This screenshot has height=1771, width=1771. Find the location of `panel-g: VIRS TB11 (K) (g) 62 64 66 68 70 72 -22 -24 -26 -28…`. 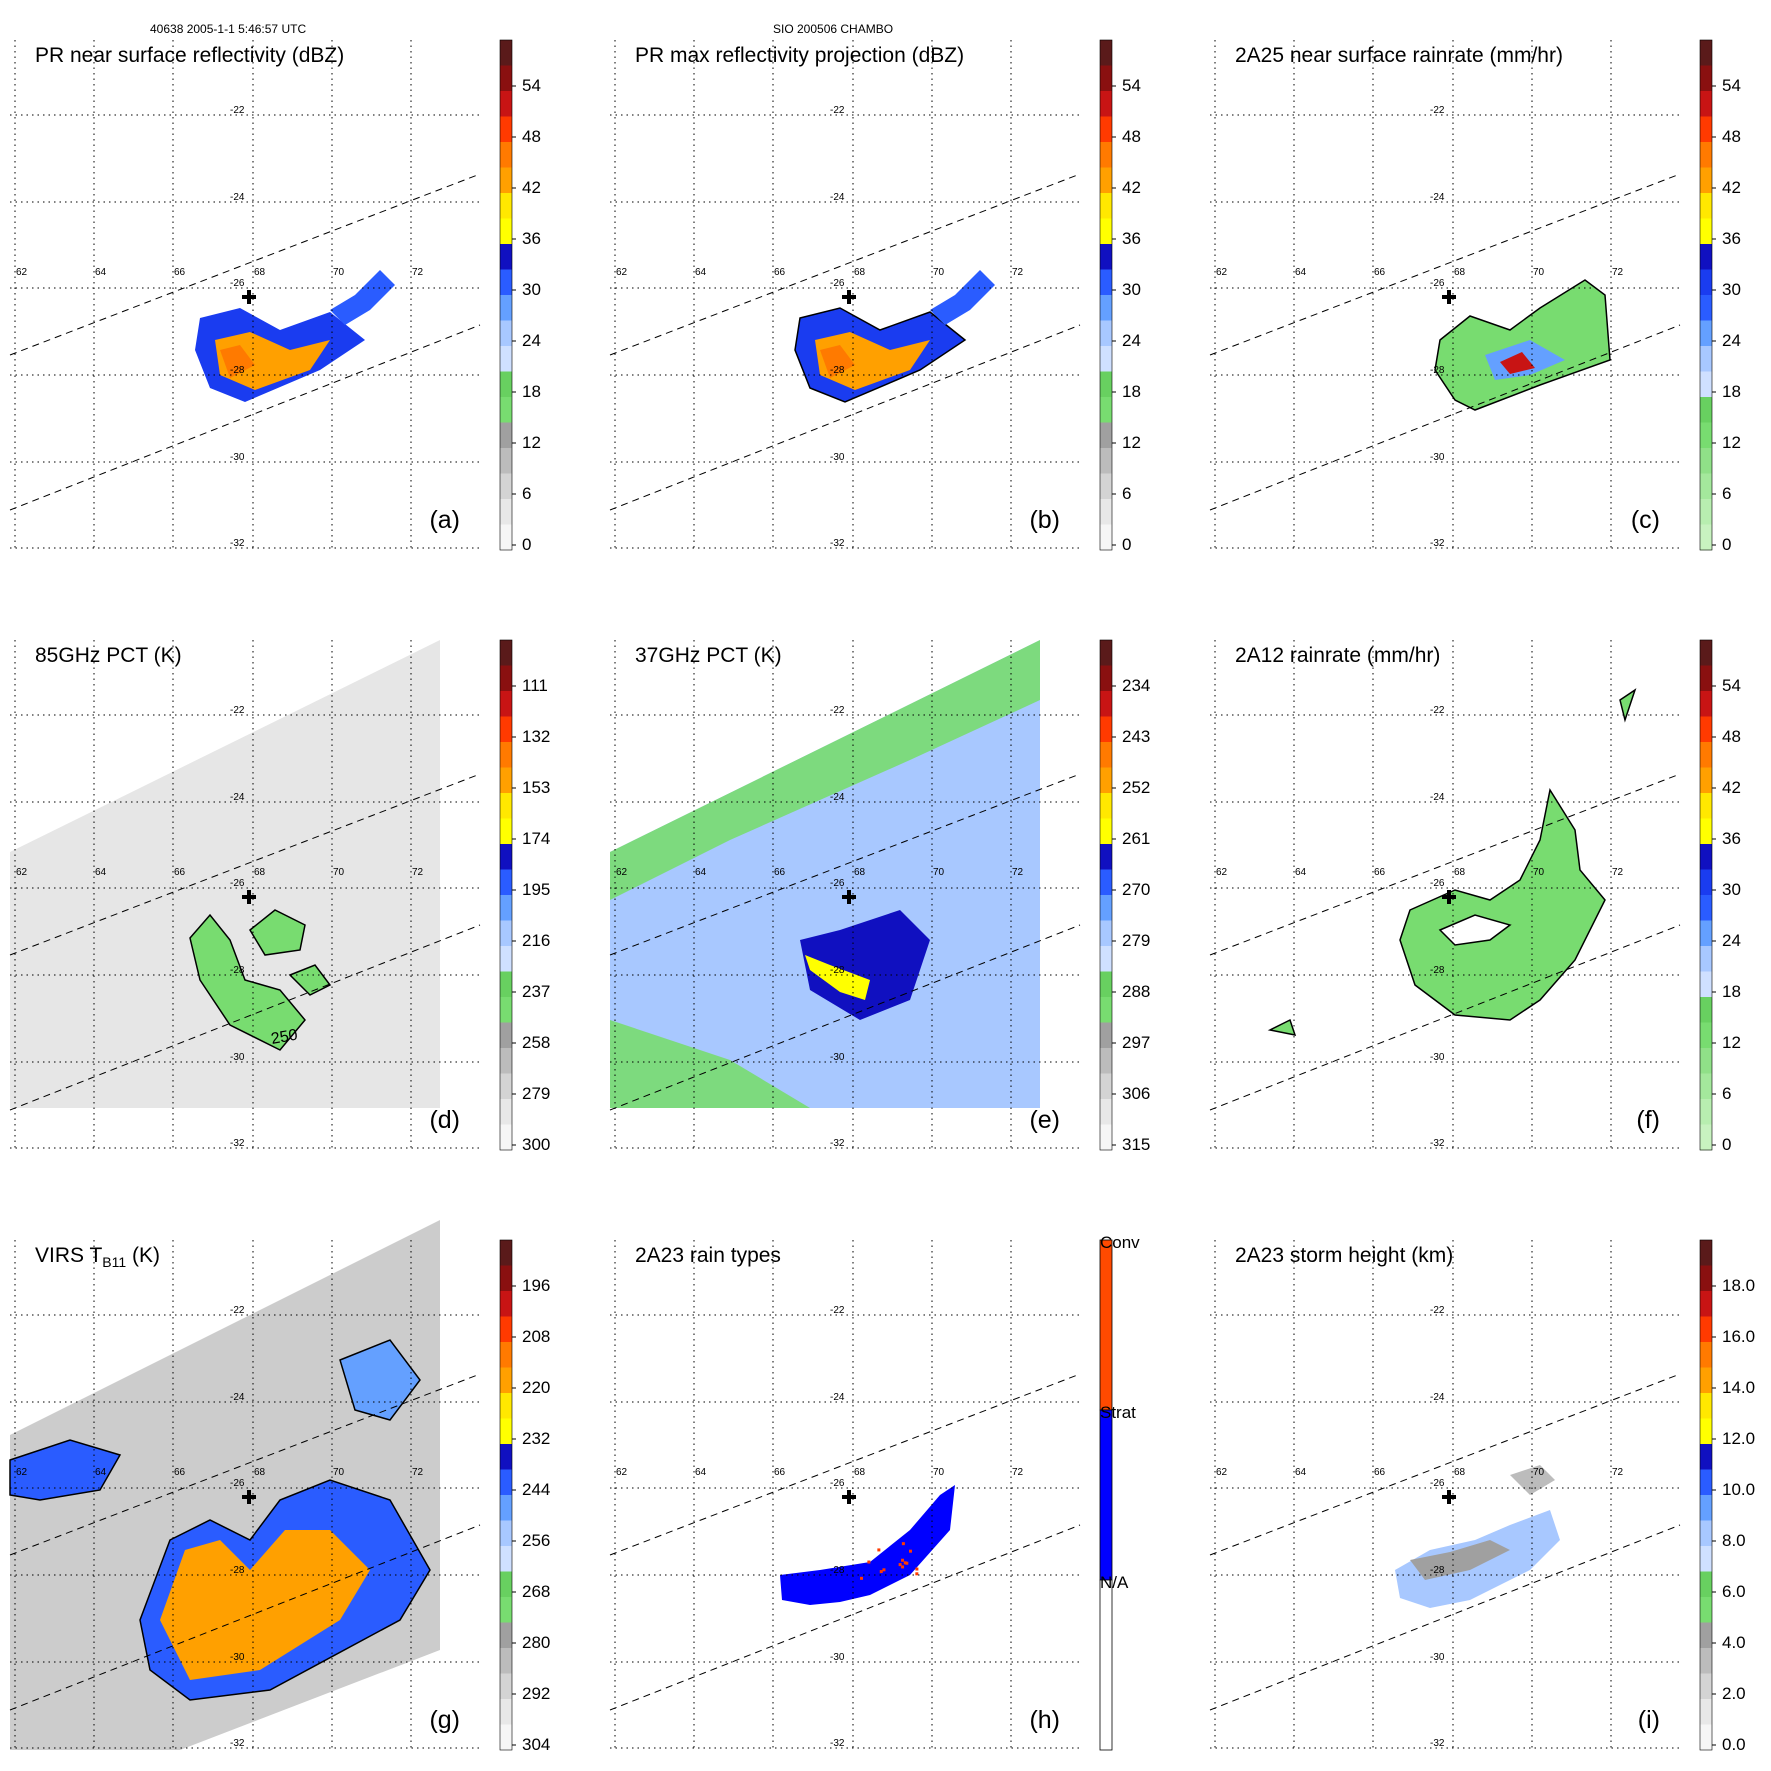

panel-g: VIRS TB11 (K) (g) 62 64 66 68 70 72 -22 -24 -26 -28… is located at coordinates (279, 1487).